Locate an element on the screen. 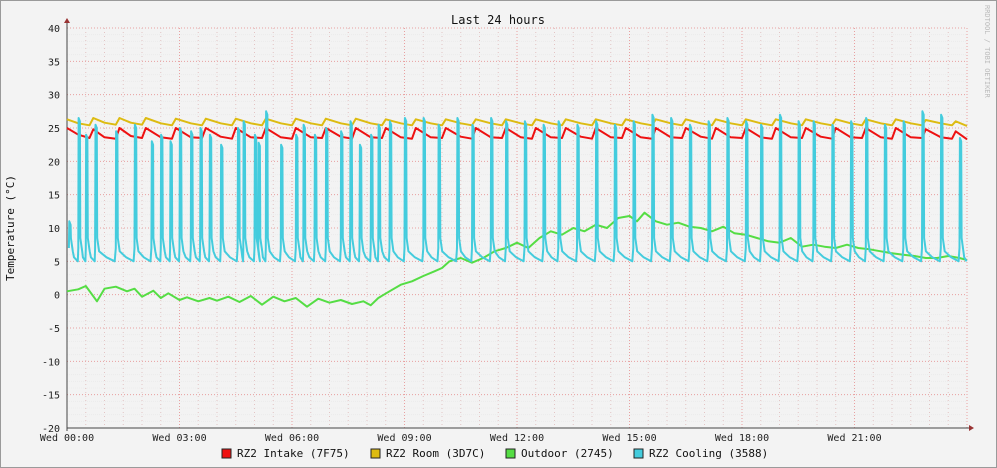 The height and width of the screenshot is (468, 997). chart-title: Last 24 hours is located at coordinates (498, 20).